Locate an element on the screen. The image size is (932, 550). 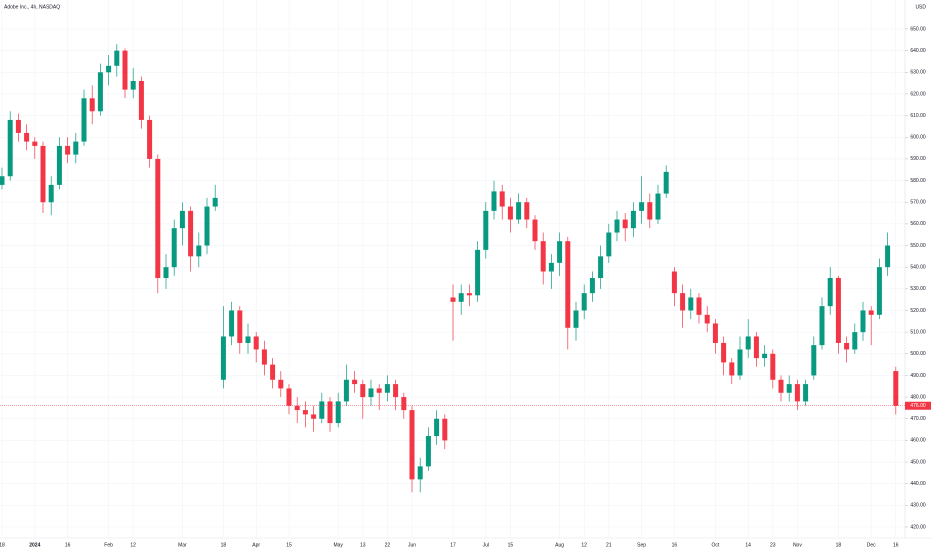
x-tick-label: 18 is located at coordinates (2, 545).